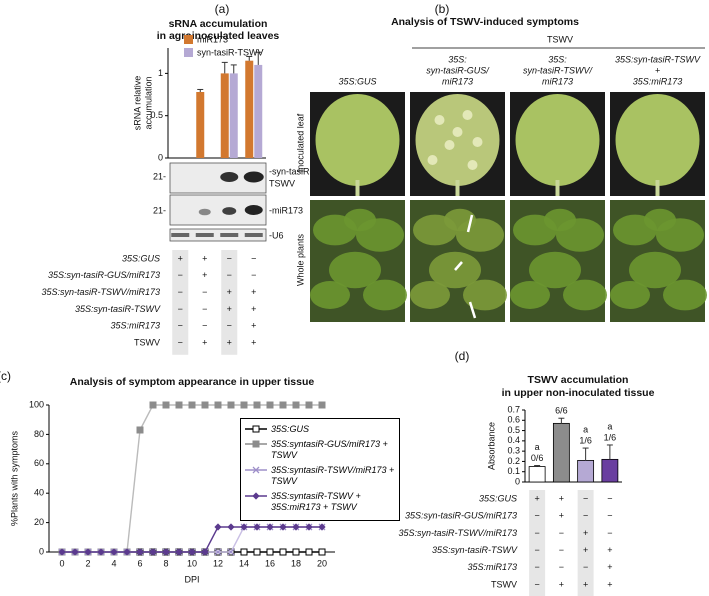  Describe the element at coordinates (14, 478) in the screenshot. I see `y-axis-label: %Plants with symptoms` at that location.